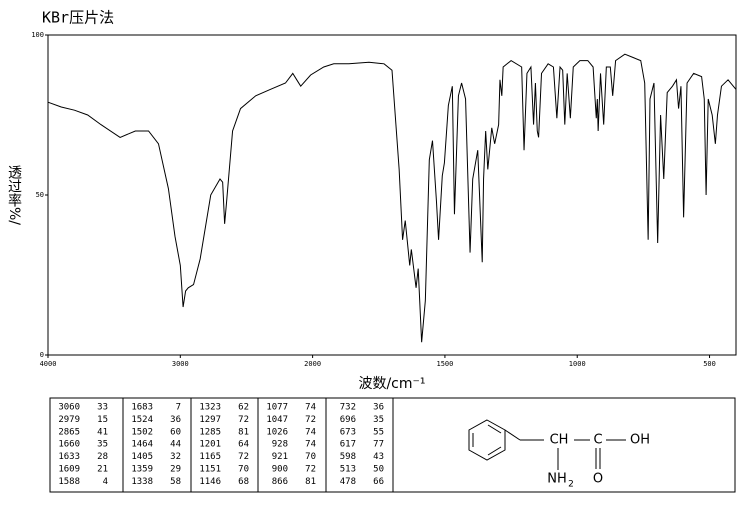 The width and height of the screenshot is (738, 510). What do you see at coordinates (378, 470) in the screenshot?
I see `peak-transmittance: 50` at bounding box center [378, 470].